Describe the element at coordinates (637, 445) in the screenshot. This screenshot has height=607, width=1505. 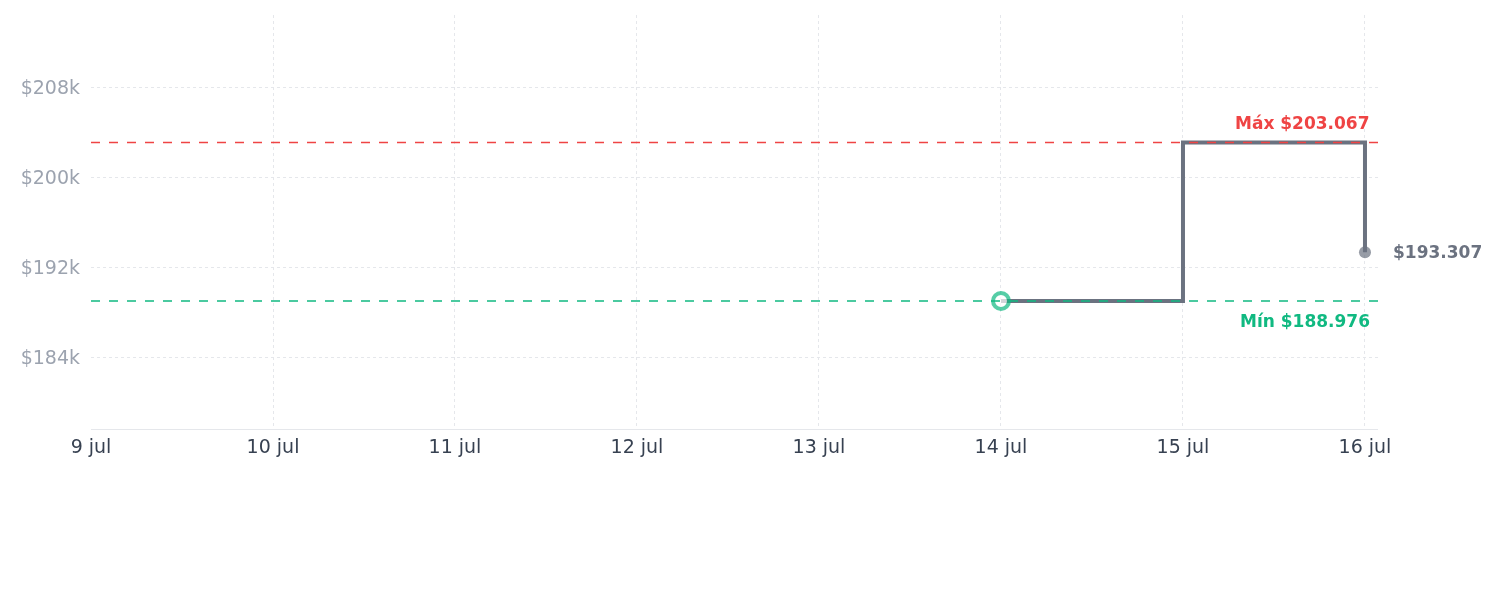
I see `x-tick-label: 12 jul` at that location.